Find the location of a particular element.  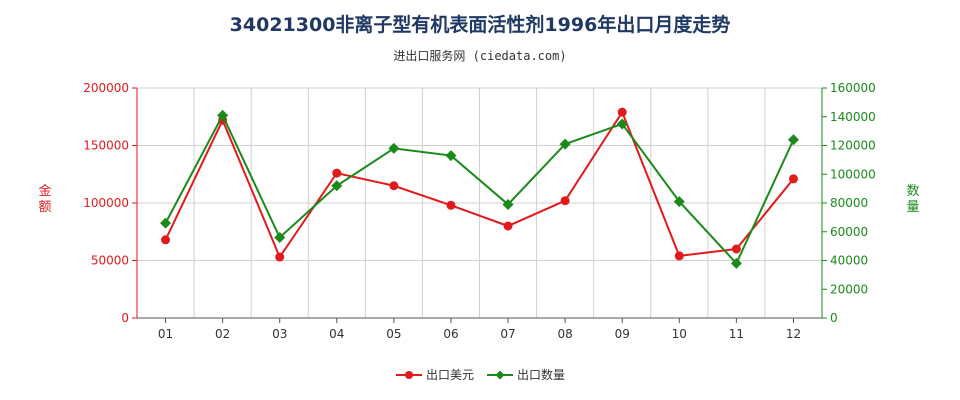

left-tick-label: 150000 is located at coordinates (106, 146).